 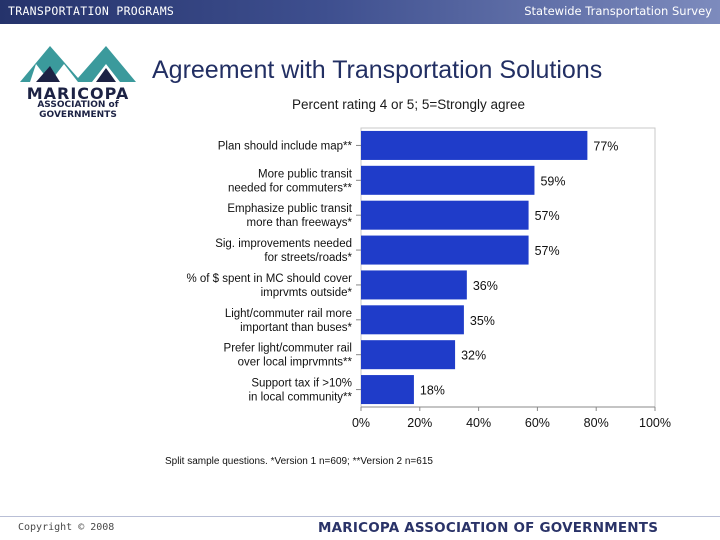 I want to click on category-label-6-0: Prefer light/commuter rail, so click(x=288, y=349).